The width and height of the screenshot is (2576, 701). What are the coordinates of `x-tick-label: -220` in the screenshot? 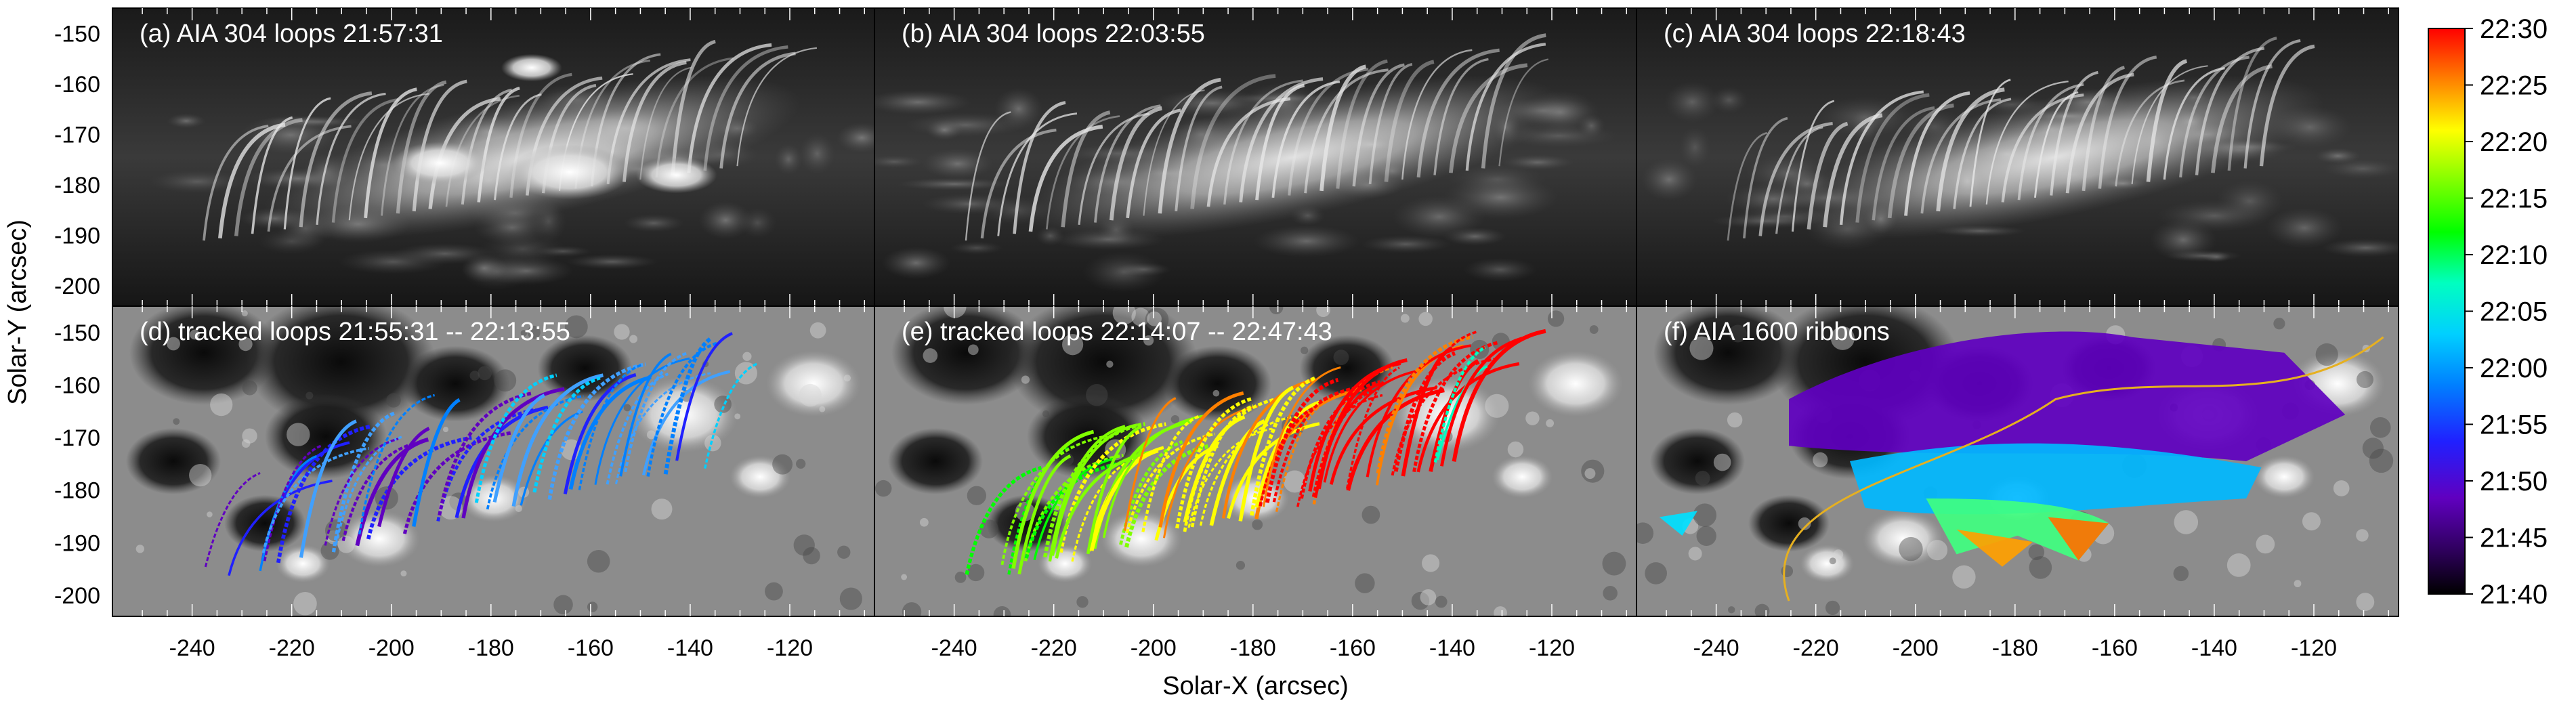 It's located at (1816, 648).